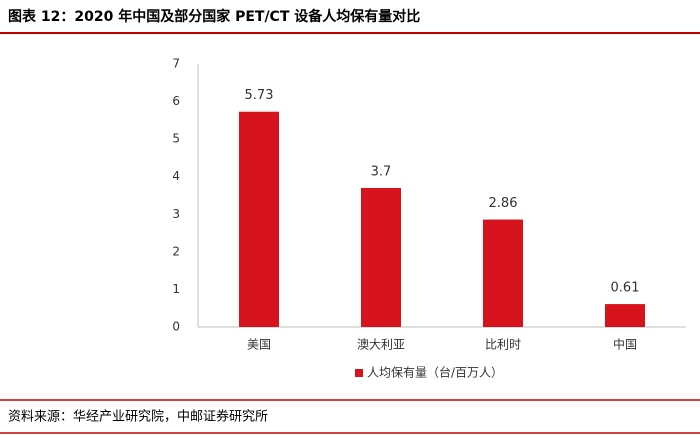 The width and height of the screenshot is (700, 438). What do you see at coordinates (176, 139) in the screenshot?
I see `y-tick-label: 5` at bounding box center [176, 139].